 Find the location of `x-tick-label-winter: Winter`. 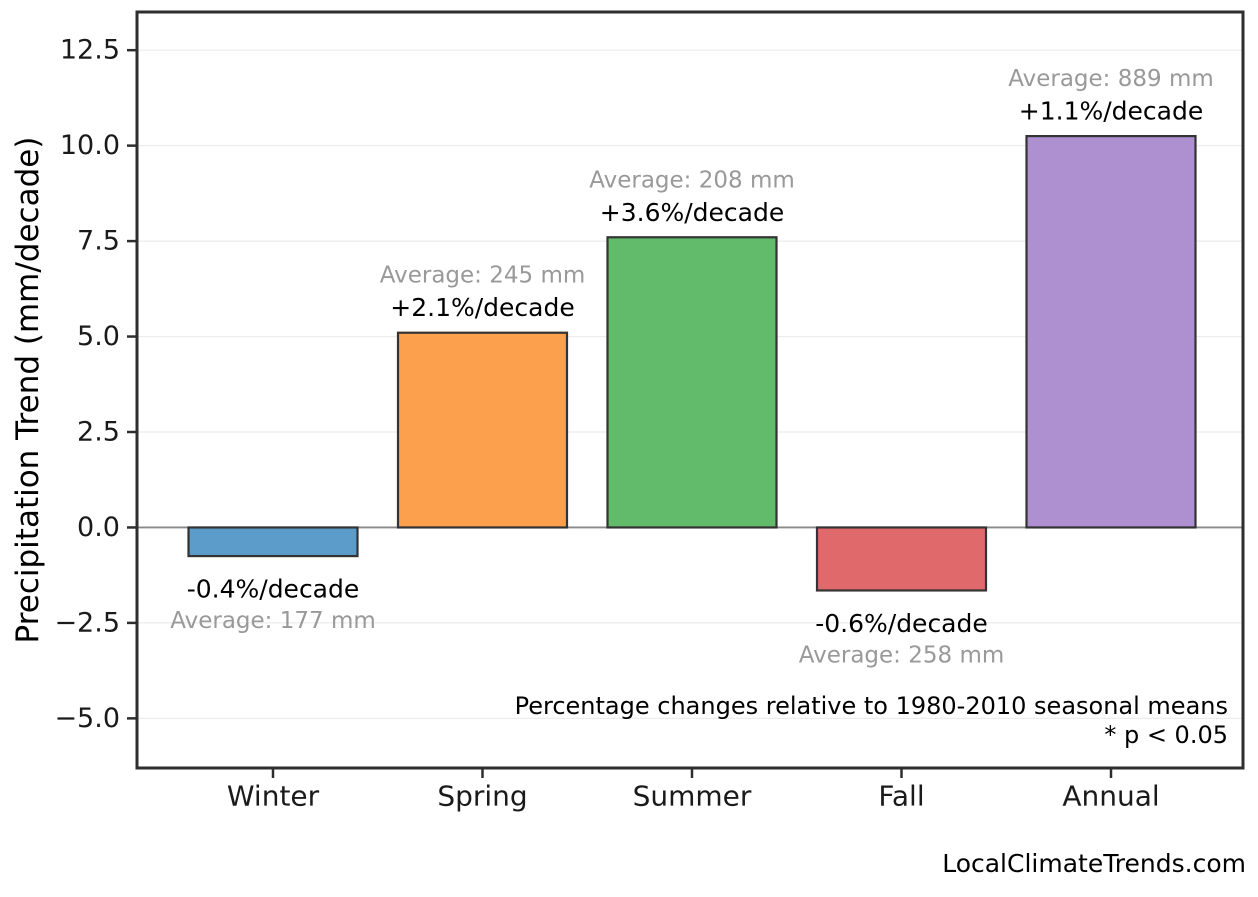

x-tick-label-winter: Winter is located at coordinates (273, 796).